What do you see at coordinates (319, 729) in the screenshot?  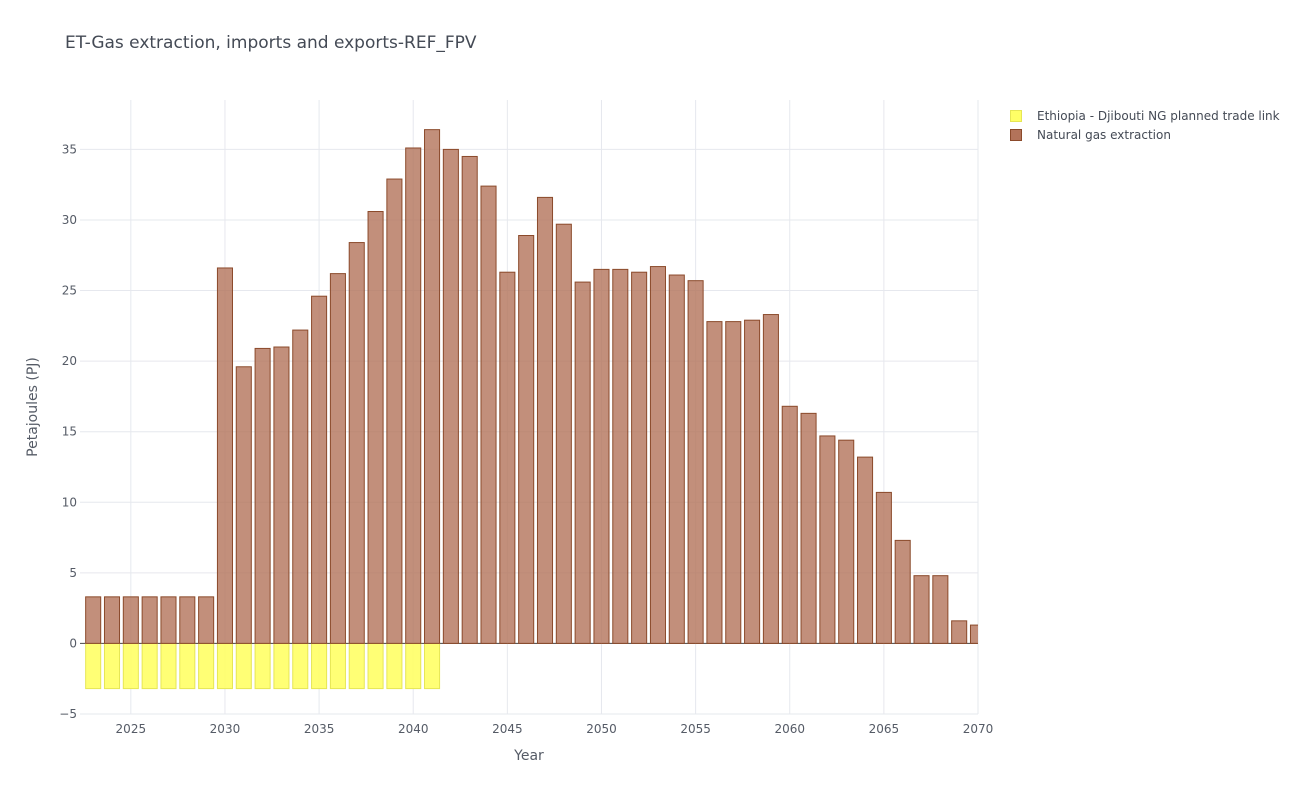 I see `x-tick-label: 2035` at bounding box center [319, 729].